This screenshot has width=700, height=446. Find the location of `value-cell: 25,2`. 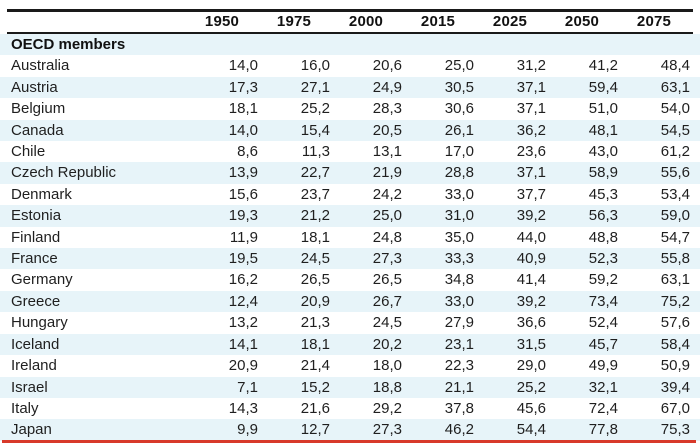

value-cell: 25,2 is located at coordinates (531, 387).